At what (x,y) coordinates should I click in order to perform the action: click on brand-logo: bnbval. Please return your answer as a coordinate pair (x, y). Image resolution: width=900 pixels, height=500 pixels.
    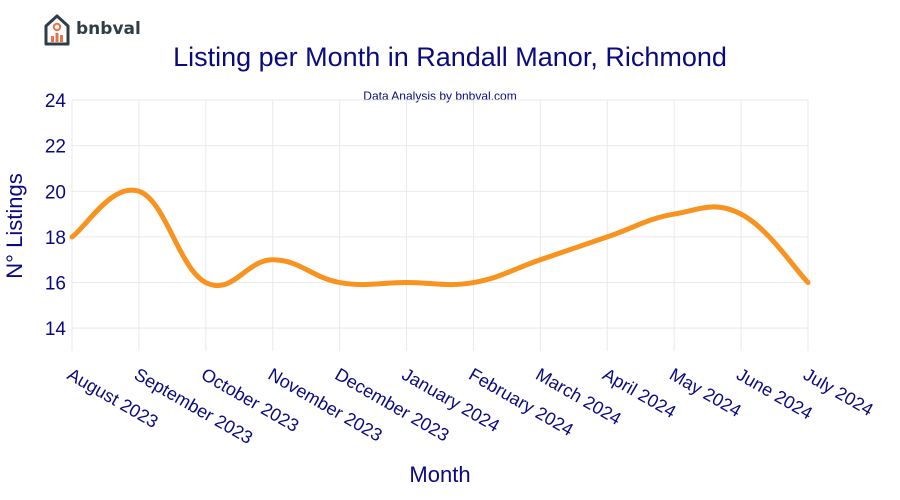
    Looking at the image, I should click on (91, 29).